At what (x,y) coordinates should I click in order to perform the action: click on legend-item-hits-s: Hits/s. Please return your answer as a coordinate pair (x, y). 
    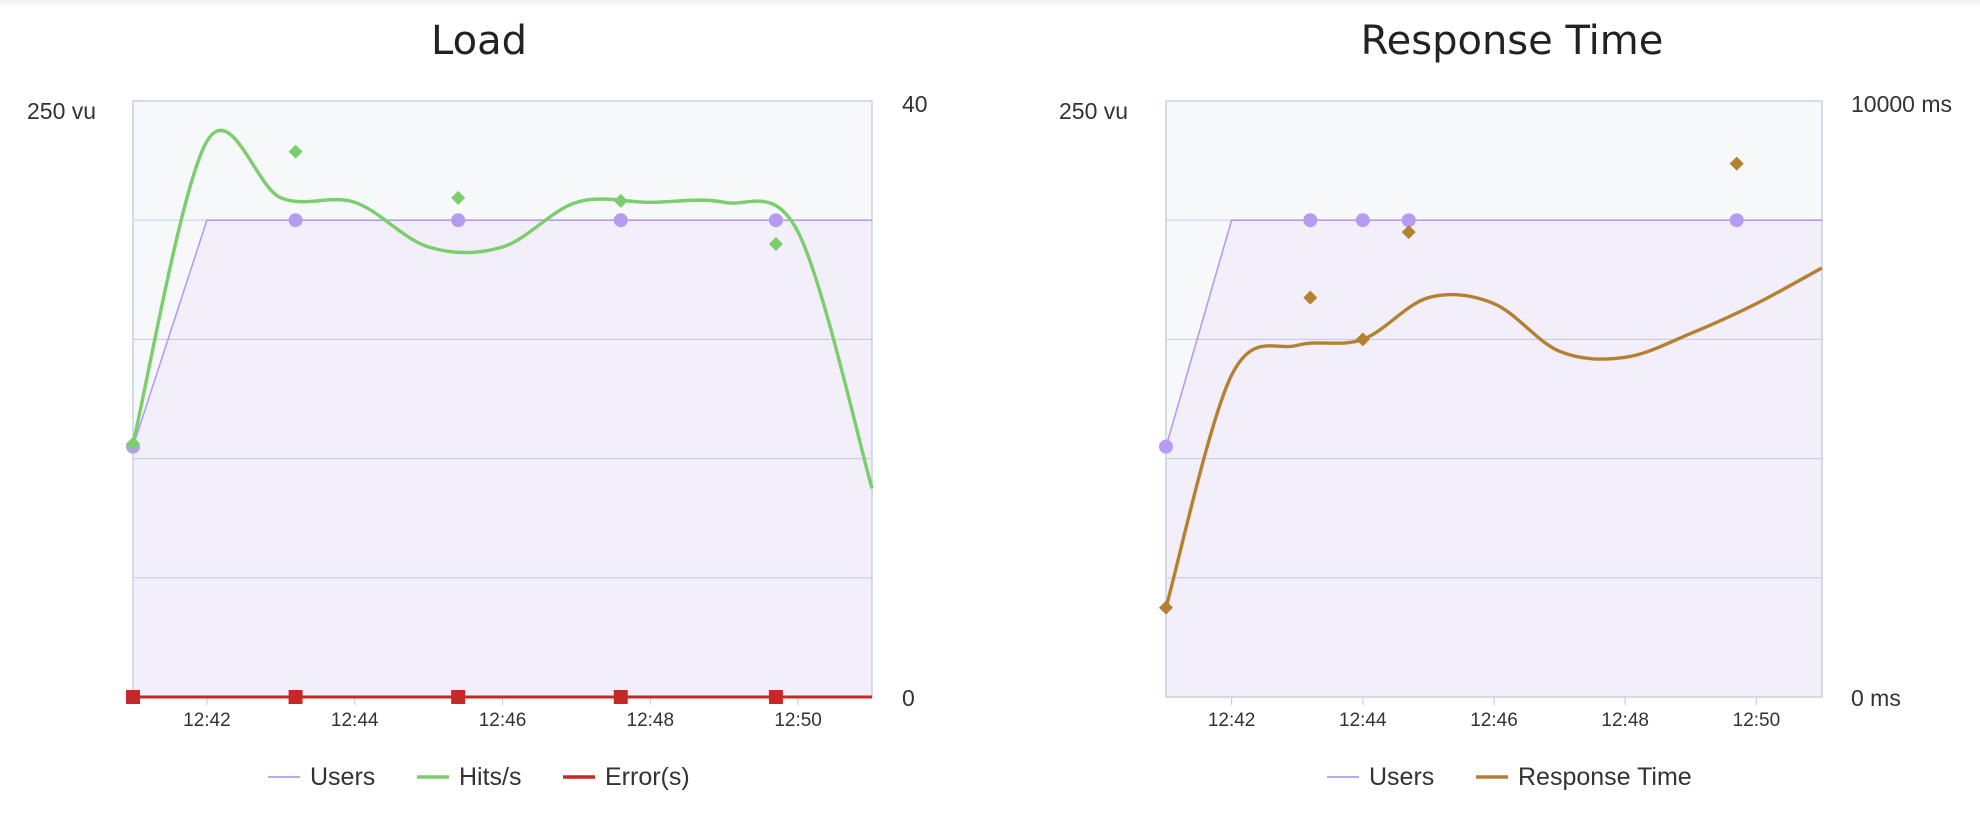
    Looking at the image, I should click on (469, 777).